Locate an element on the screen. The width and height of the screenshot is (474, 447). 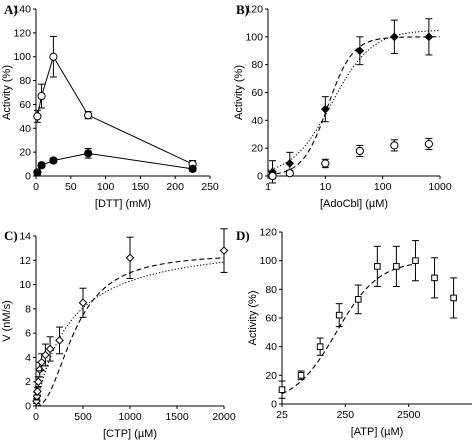
x-tick-label: 150 is located at coordinates (141, 187).